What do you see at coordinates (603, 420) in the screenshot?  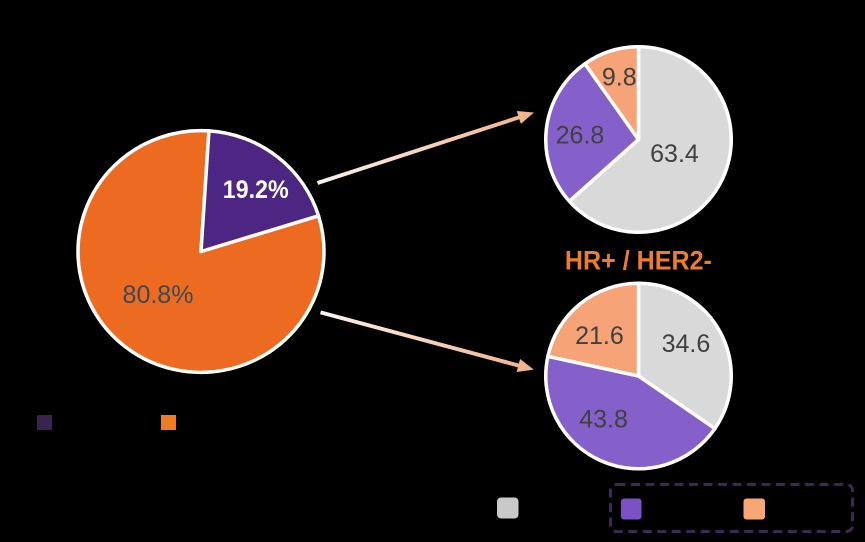 I see `svg-text: 43.8` at bounding box center [603, 420].